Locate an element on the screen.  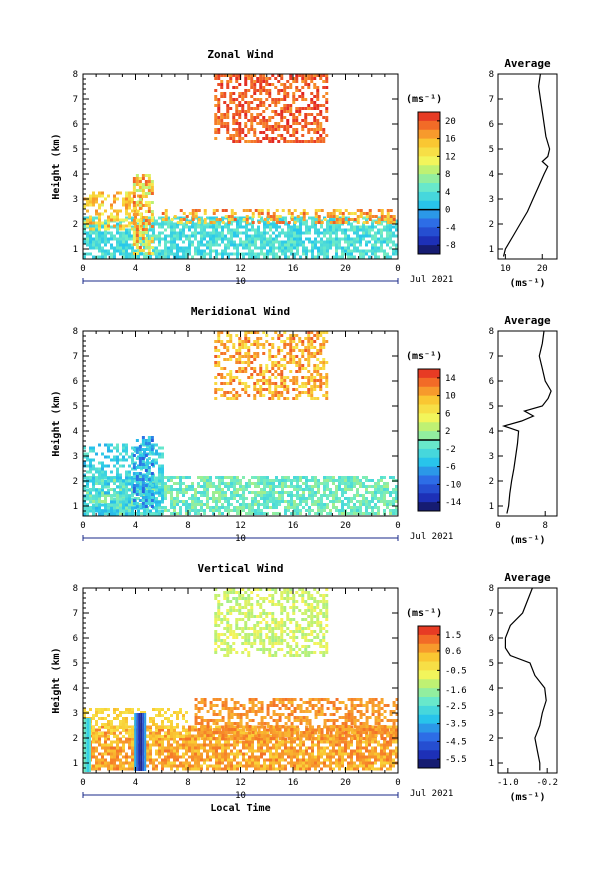
panel2-x-tick-label: 0 is located at coordinates (82, 526).